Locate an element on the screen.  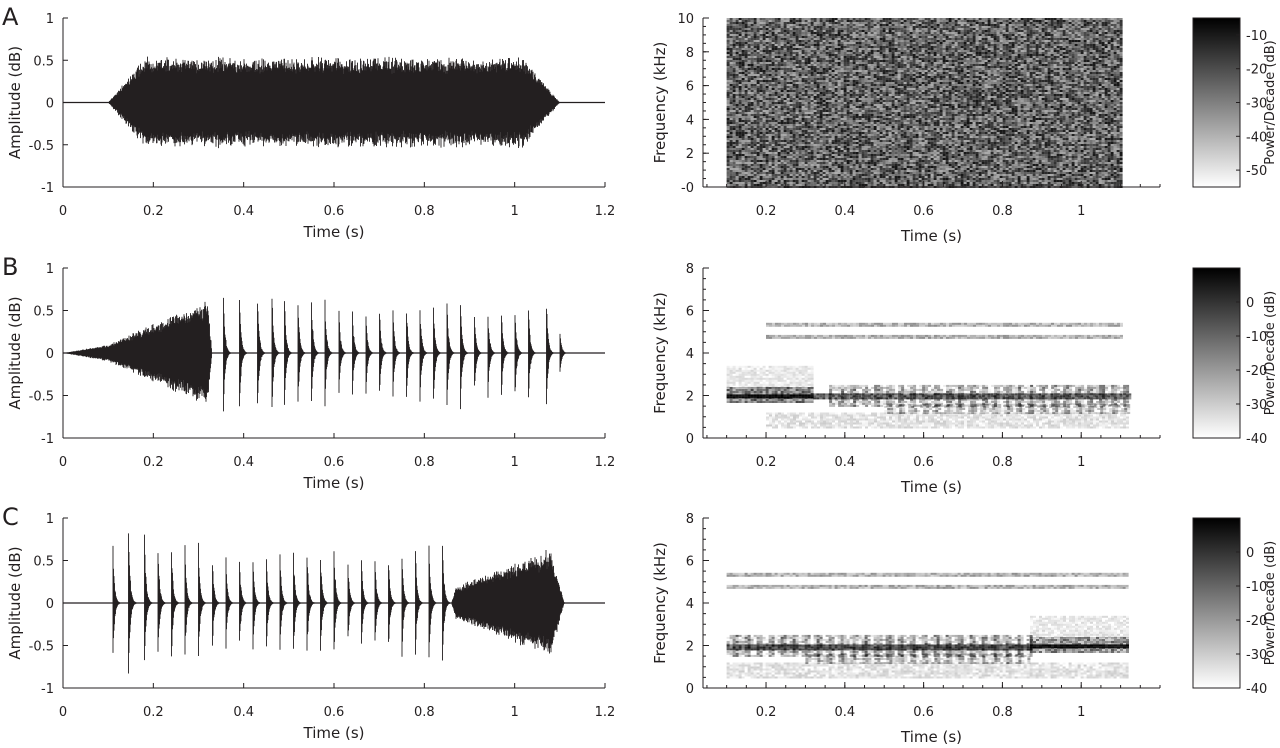
panel-label-b: B is located at coordinates (10, 267).